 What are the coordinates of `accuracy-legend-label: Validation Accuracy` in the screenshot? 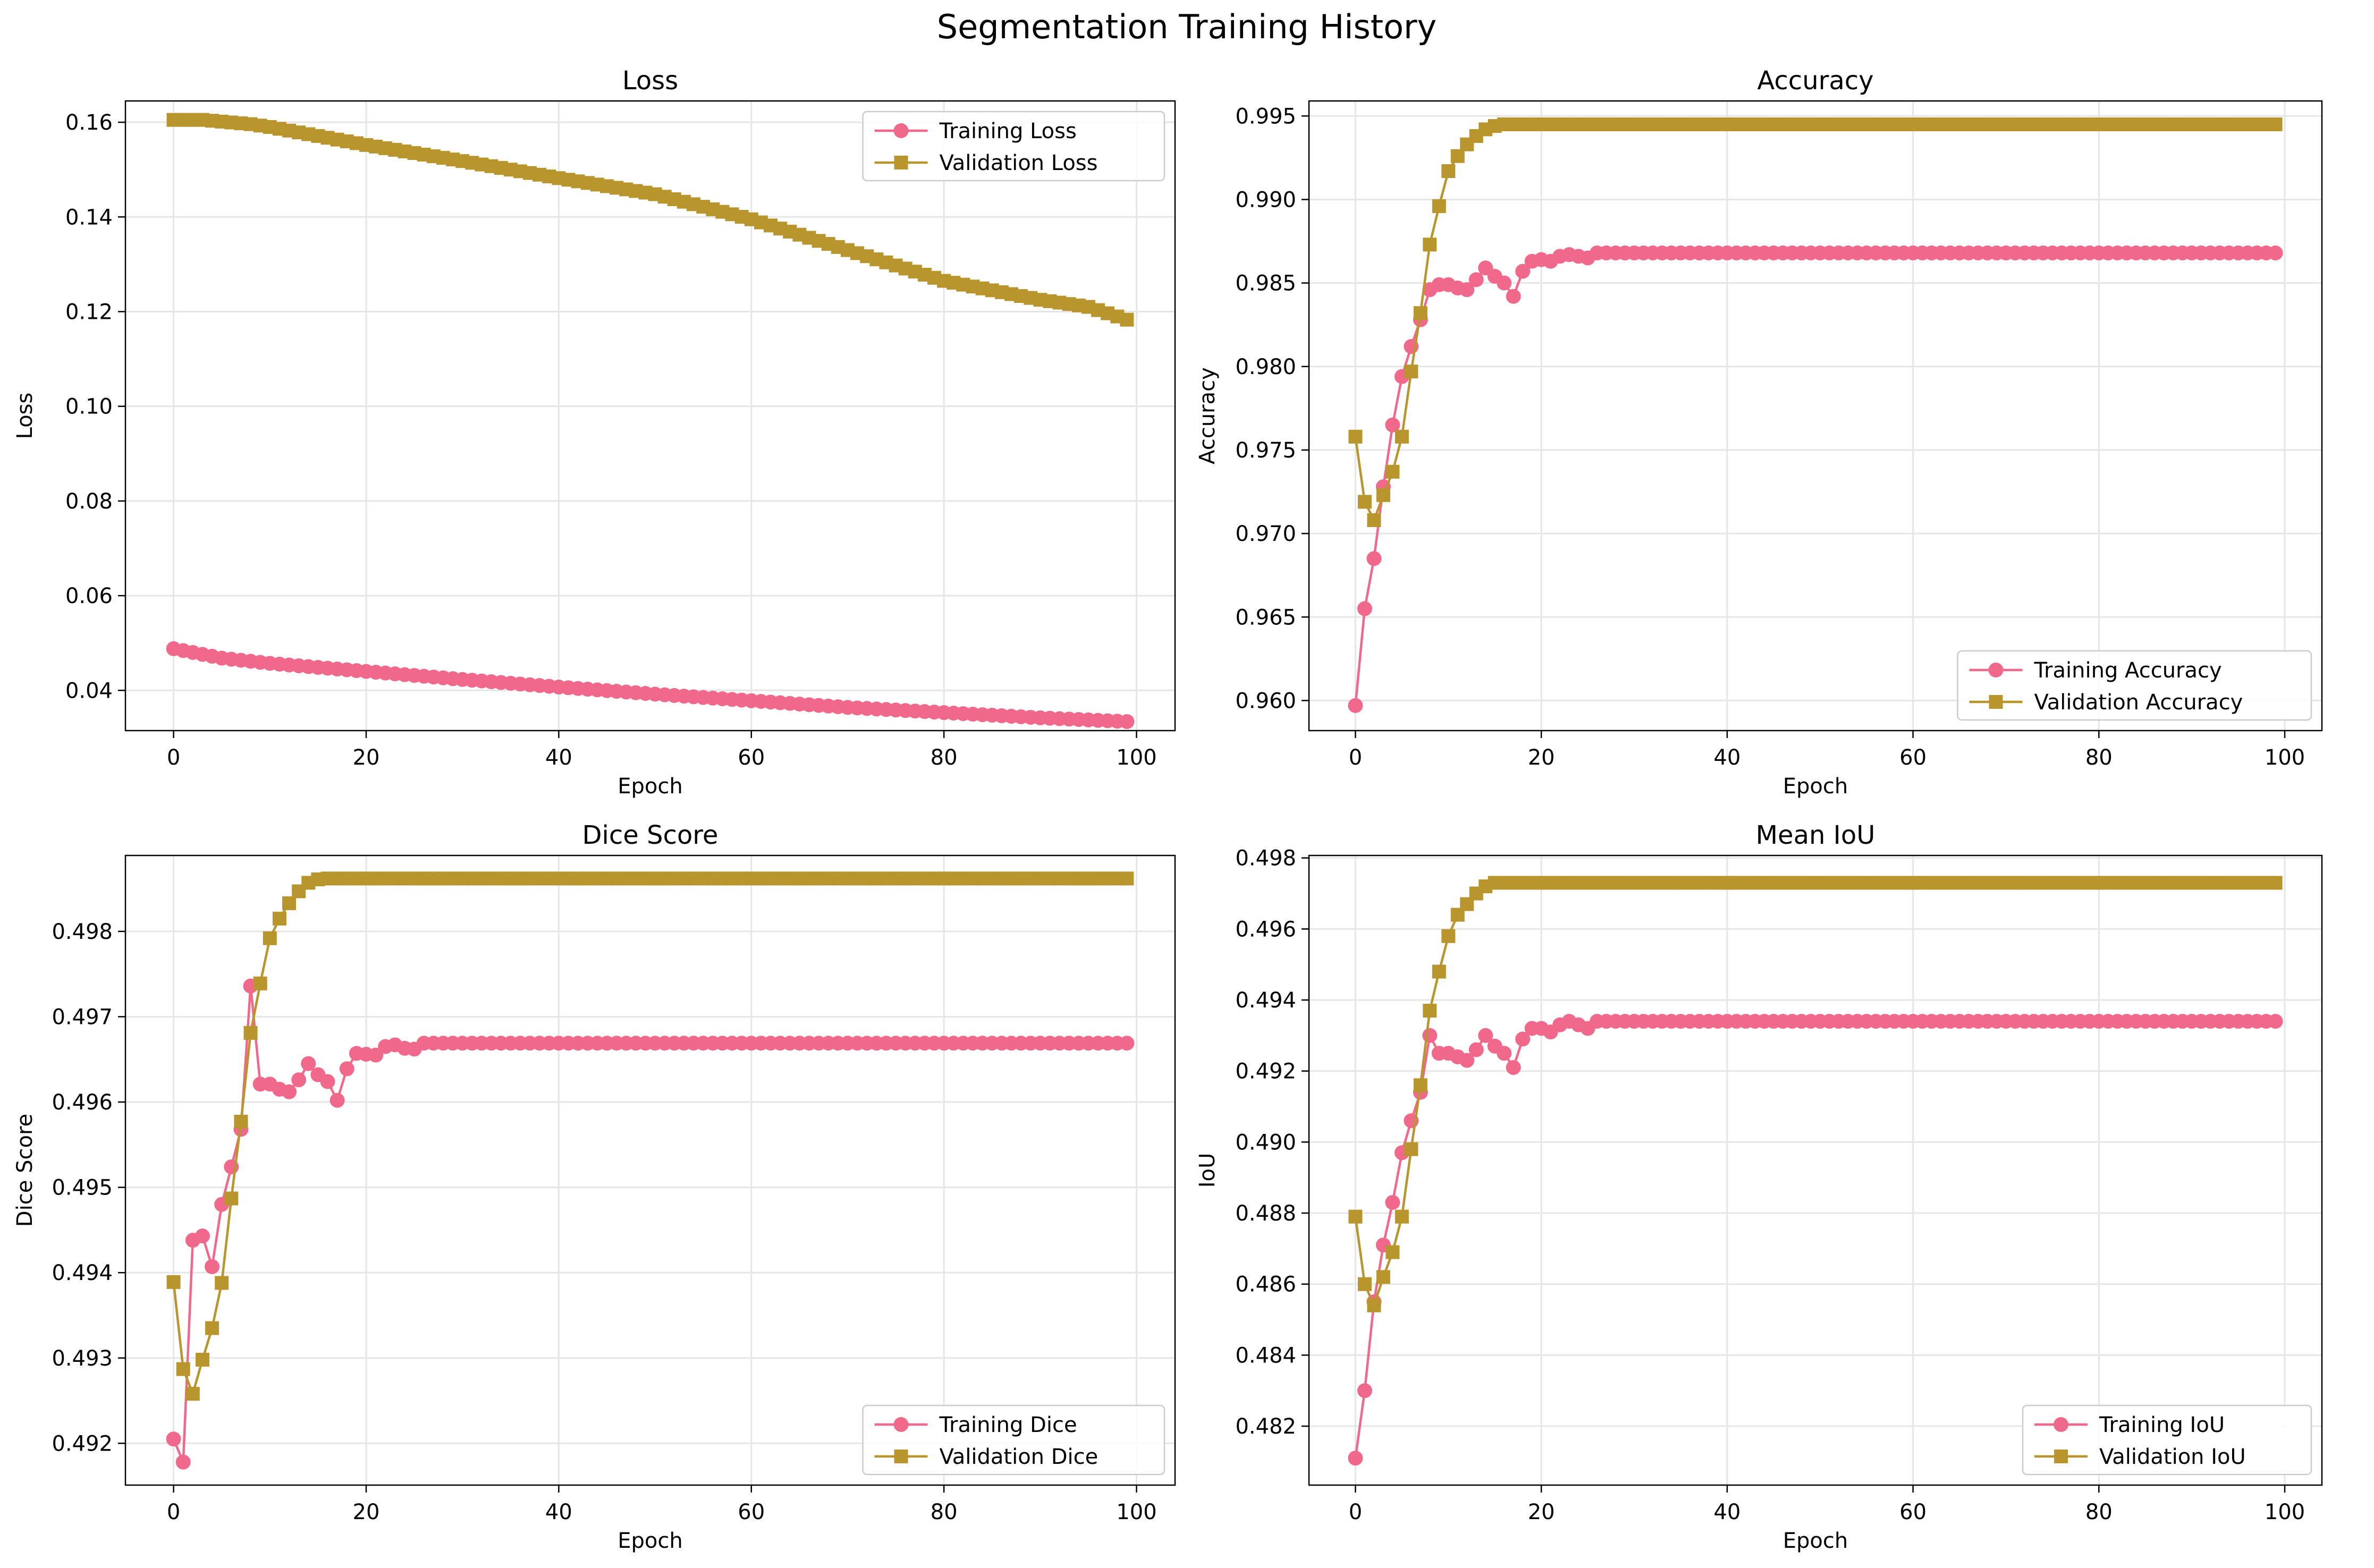 It's located at (2138, 702).